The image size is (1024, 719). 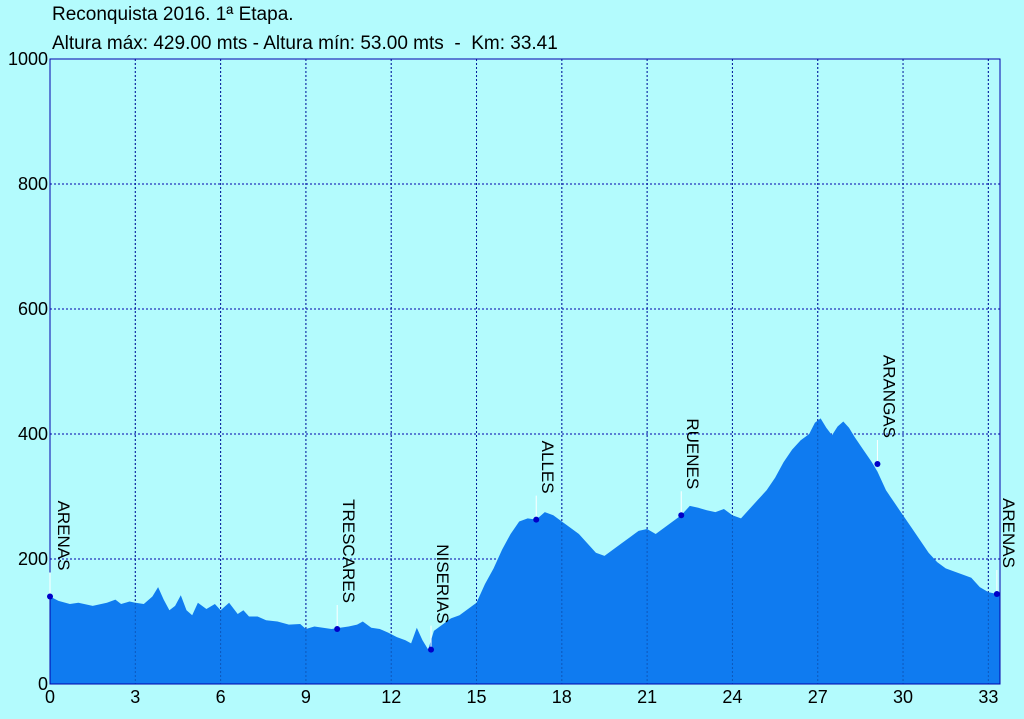 What do you see at coordinates (477, 697) in the screenshot?
I see `x-tick-label-5: 15` at bounding box center [477, 697].